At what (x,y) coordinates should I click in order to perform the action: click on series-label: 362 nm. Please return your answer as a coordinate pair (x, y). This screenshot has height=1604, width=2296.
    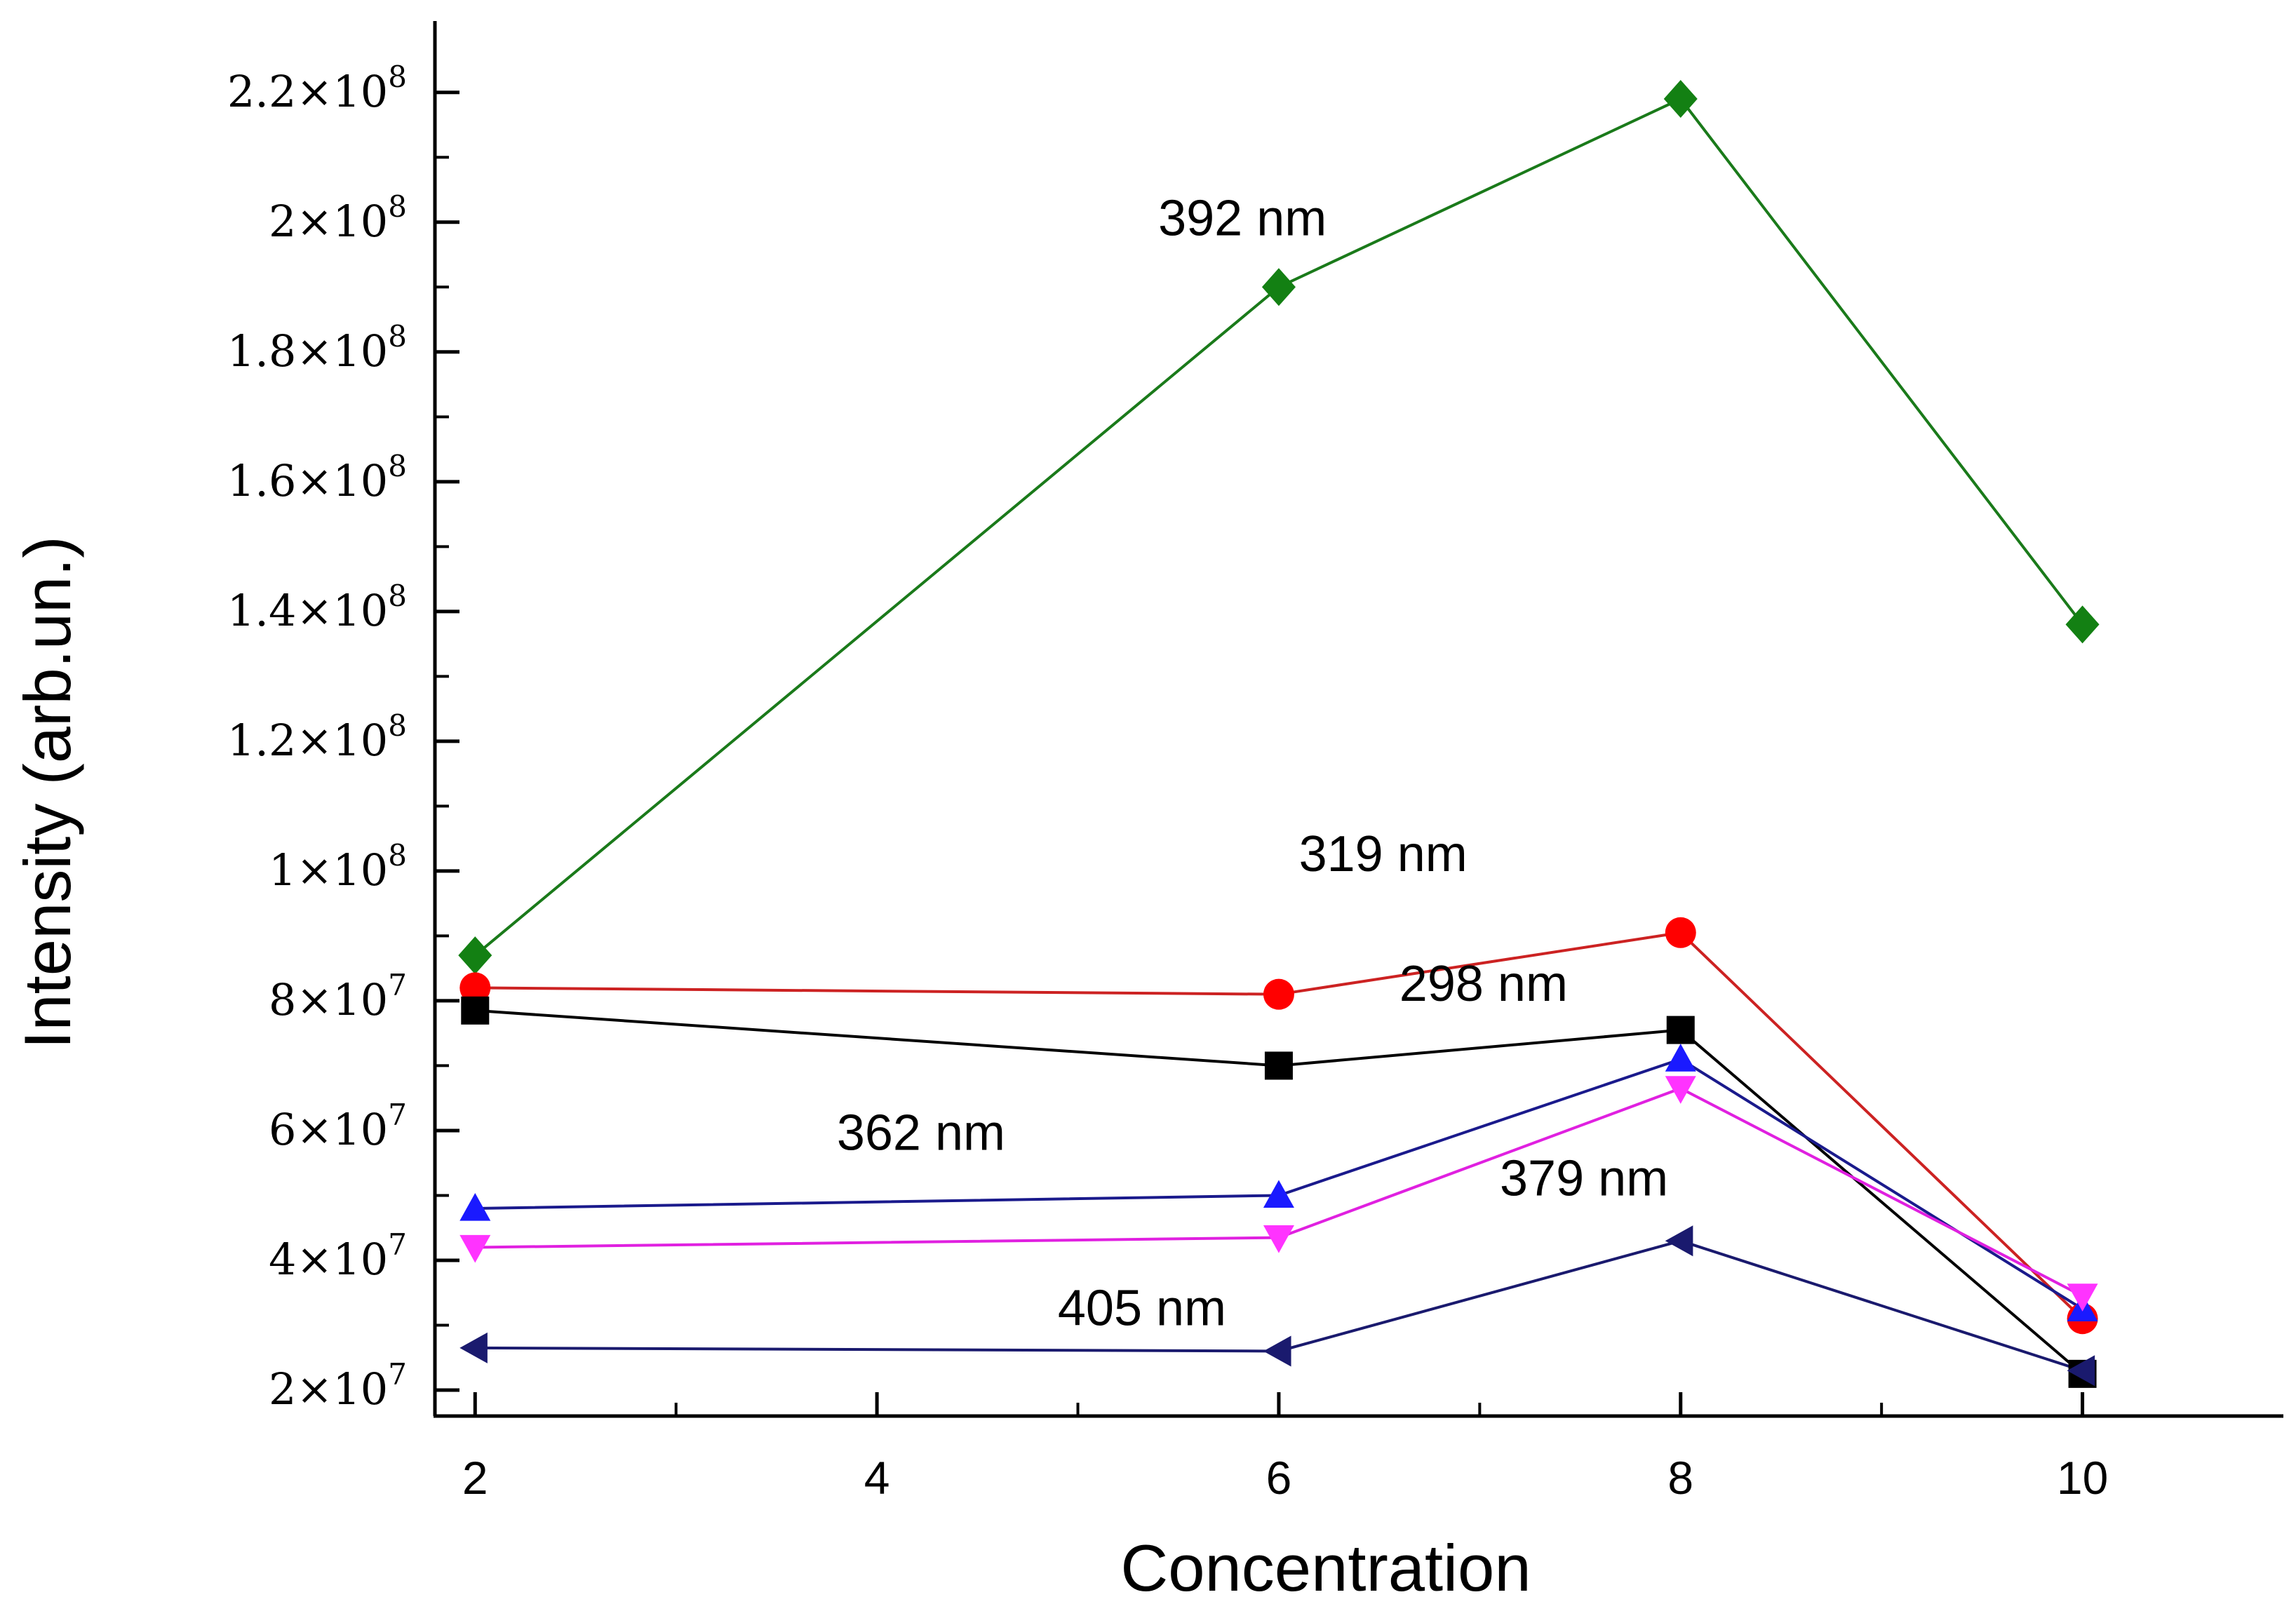
    Looking at the image, I should click on (921, 1133).